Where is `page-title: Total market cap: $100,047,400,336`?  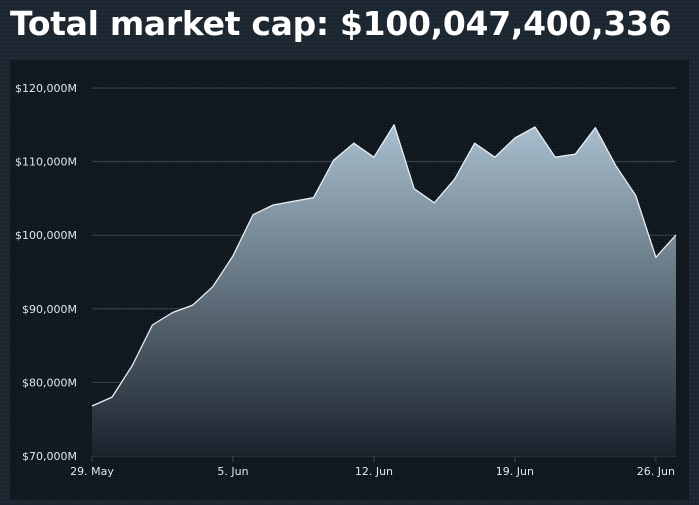
page-title: Total market cap: $100,047,400,336 is located at coordinates (341, 23).